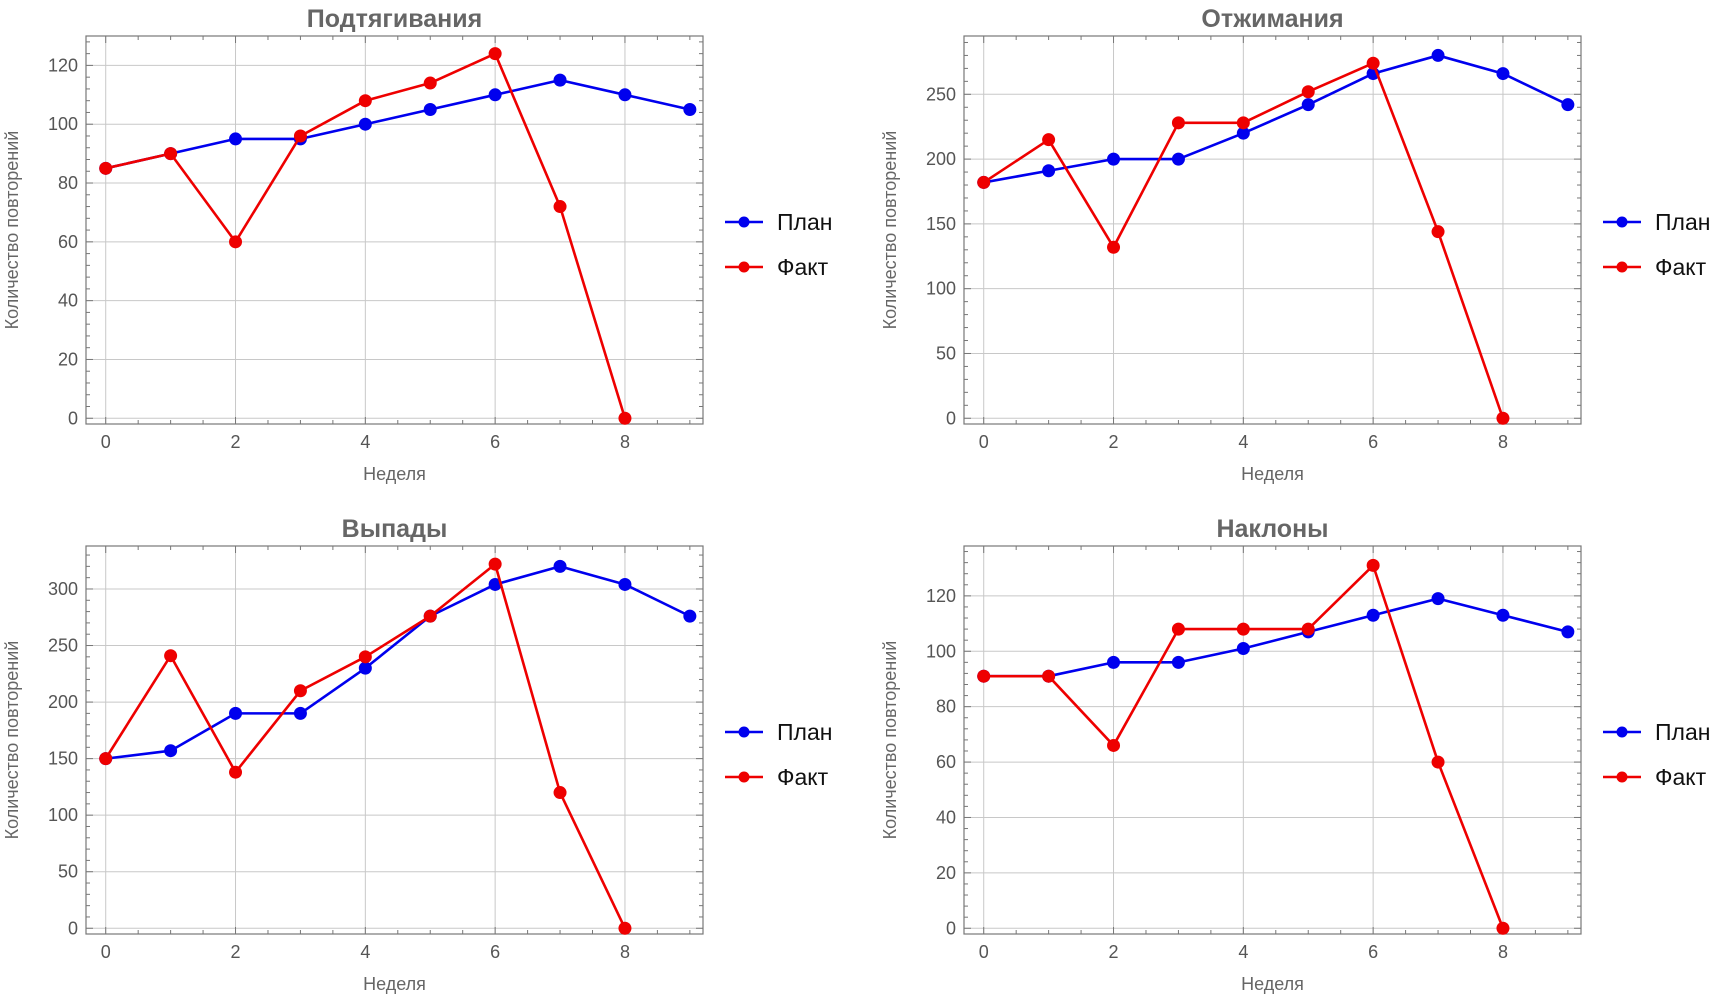  What do you see at coordinates (394, 19) in the screenshot?
I see `chart-title: Подтягивания` at bounding box center [394, 19].